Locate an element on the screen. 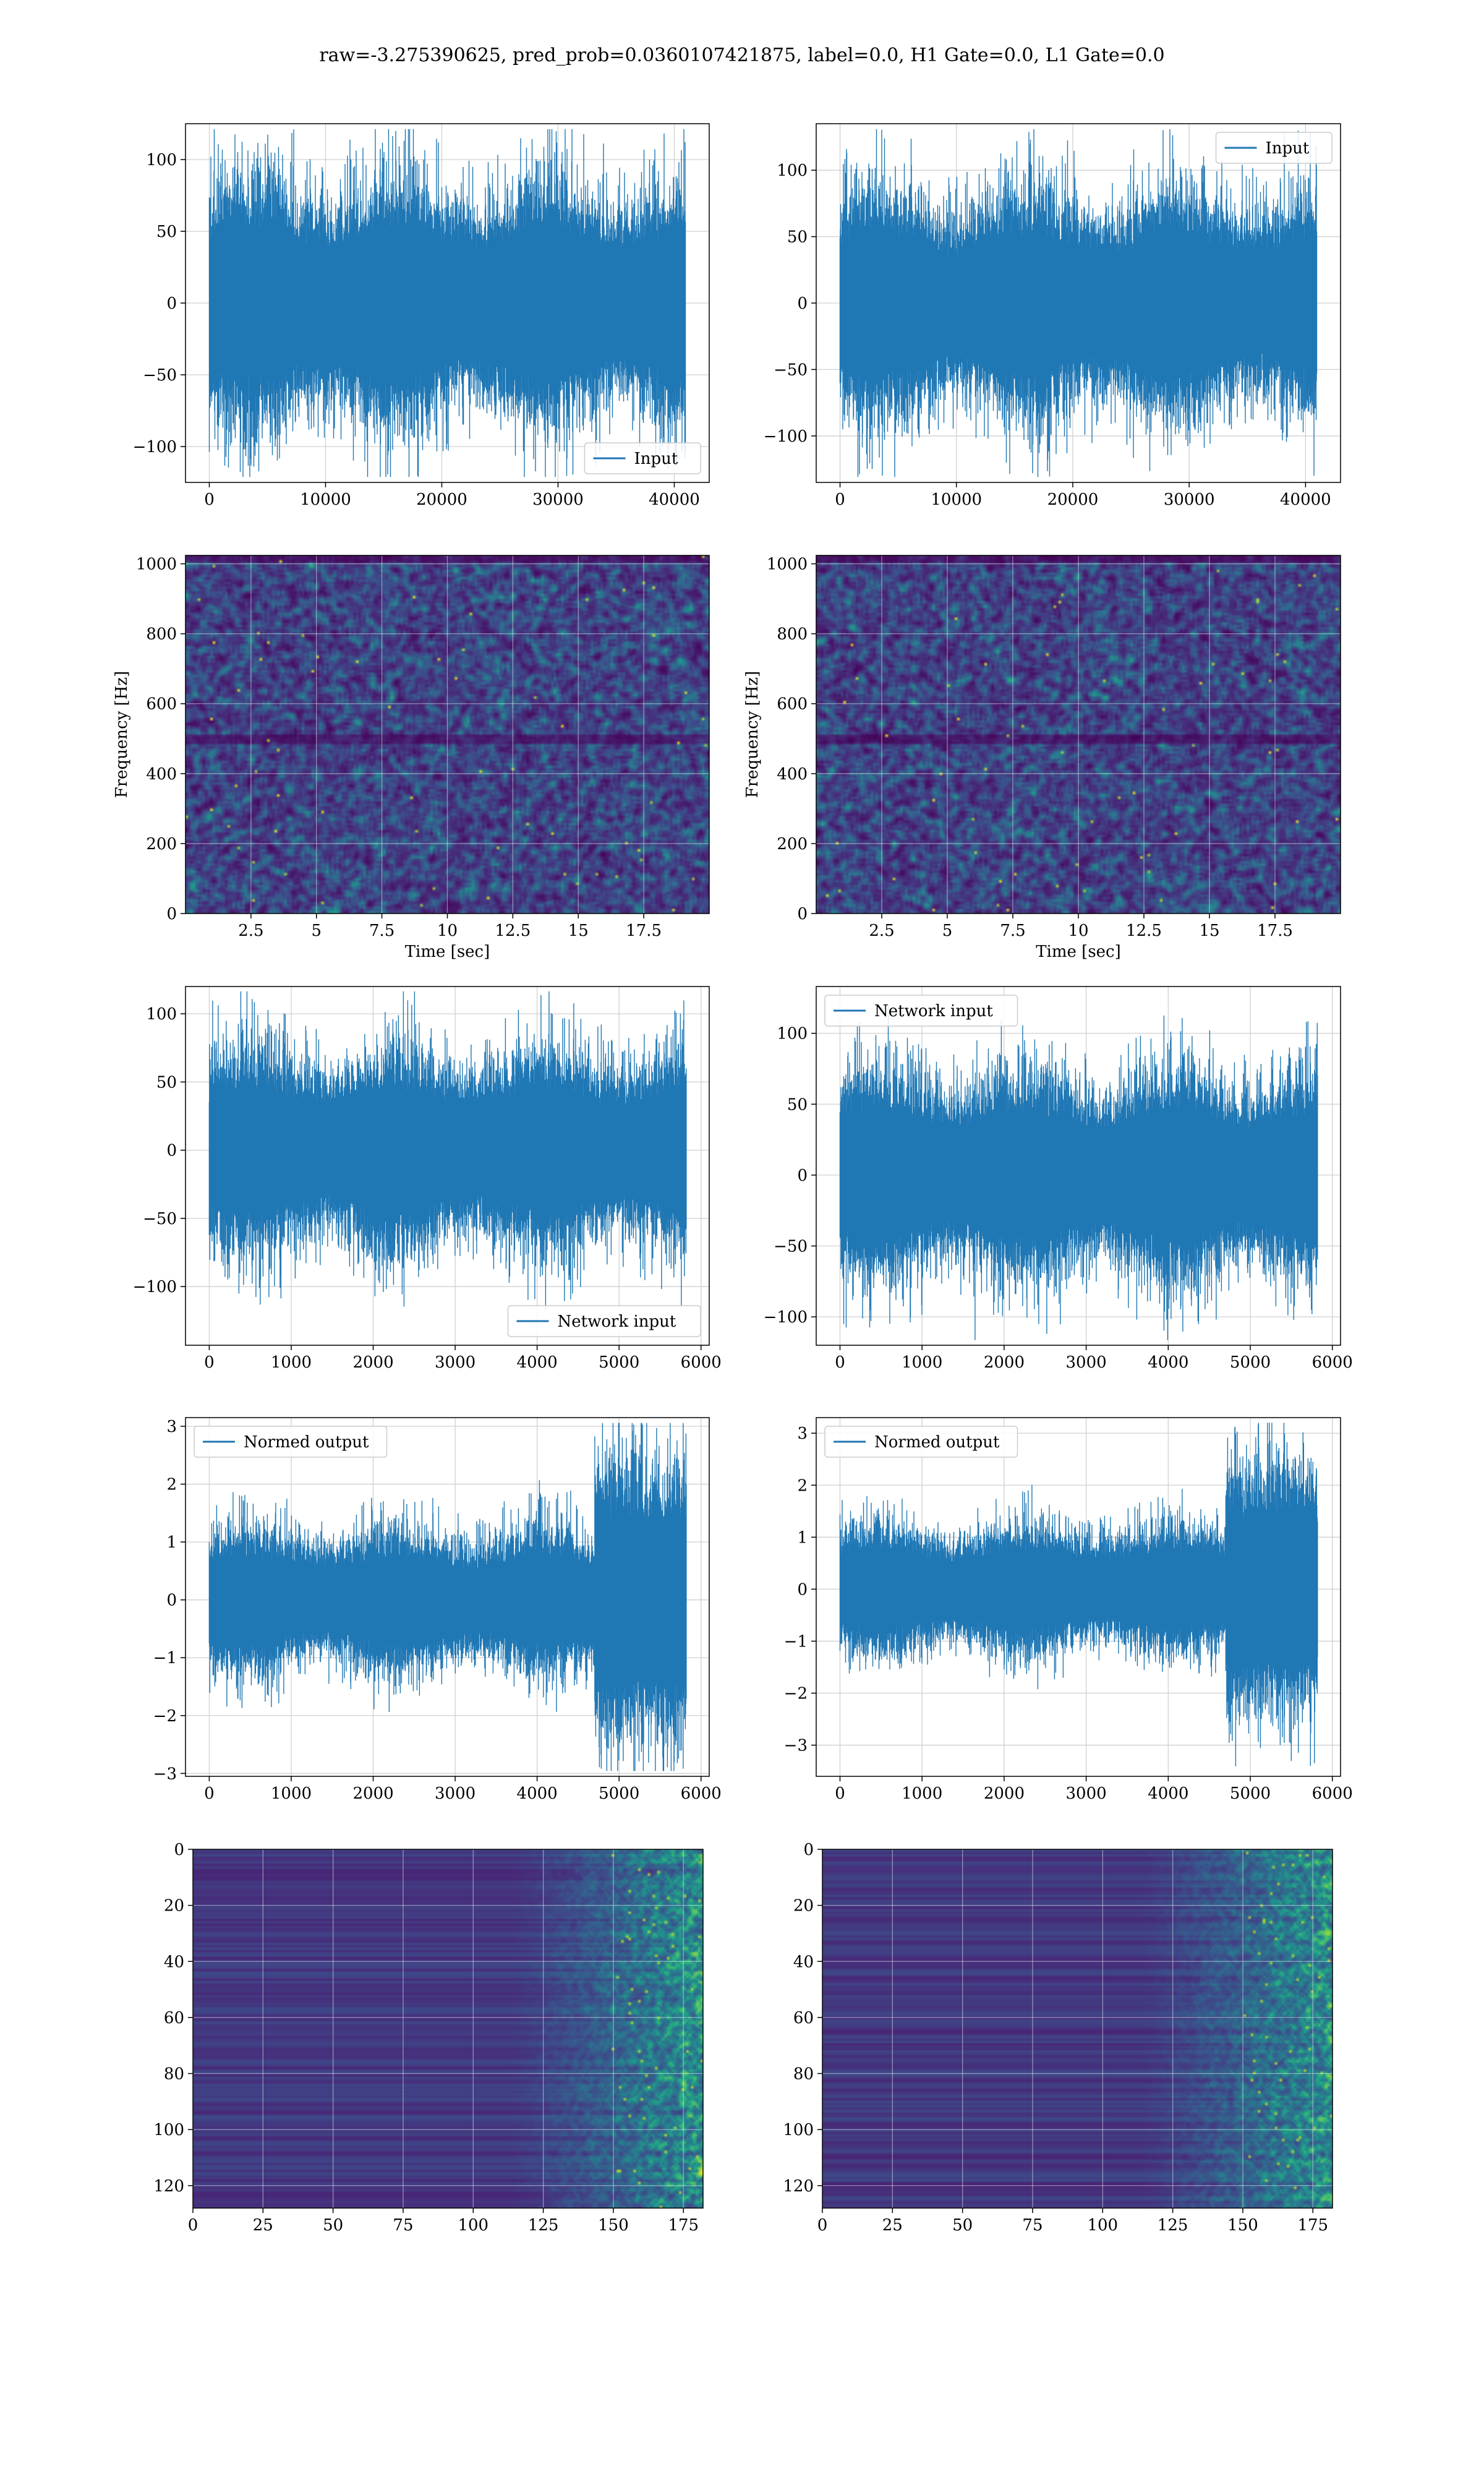 This screenshot has height=2474, width=1484. x-axis-label: Time [sec] is located at coordinates (447, 952).